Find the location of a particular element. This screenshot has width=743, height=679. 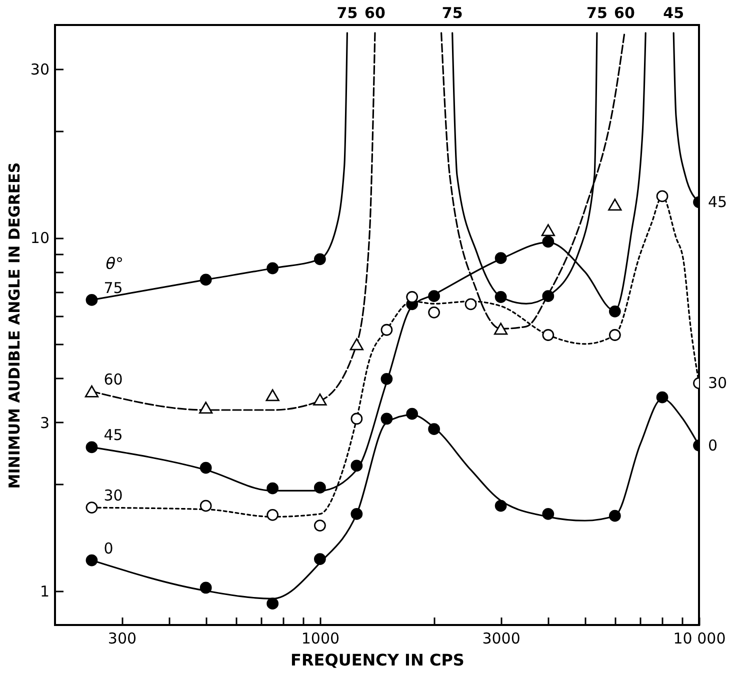

series-label: 75 is located at coordinates (113, 287).